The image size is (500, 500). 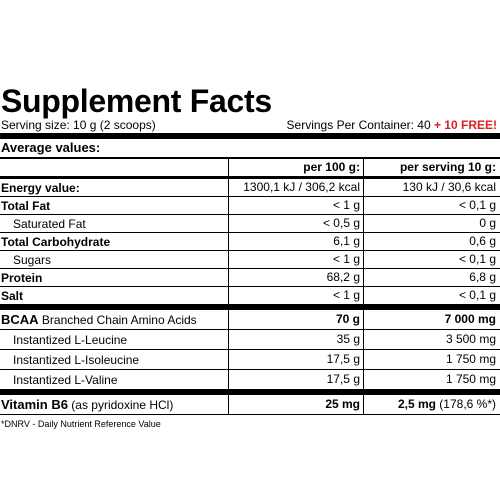 I want to click on row-per-serving: 2,5 mg, so click(x=416, y=404).